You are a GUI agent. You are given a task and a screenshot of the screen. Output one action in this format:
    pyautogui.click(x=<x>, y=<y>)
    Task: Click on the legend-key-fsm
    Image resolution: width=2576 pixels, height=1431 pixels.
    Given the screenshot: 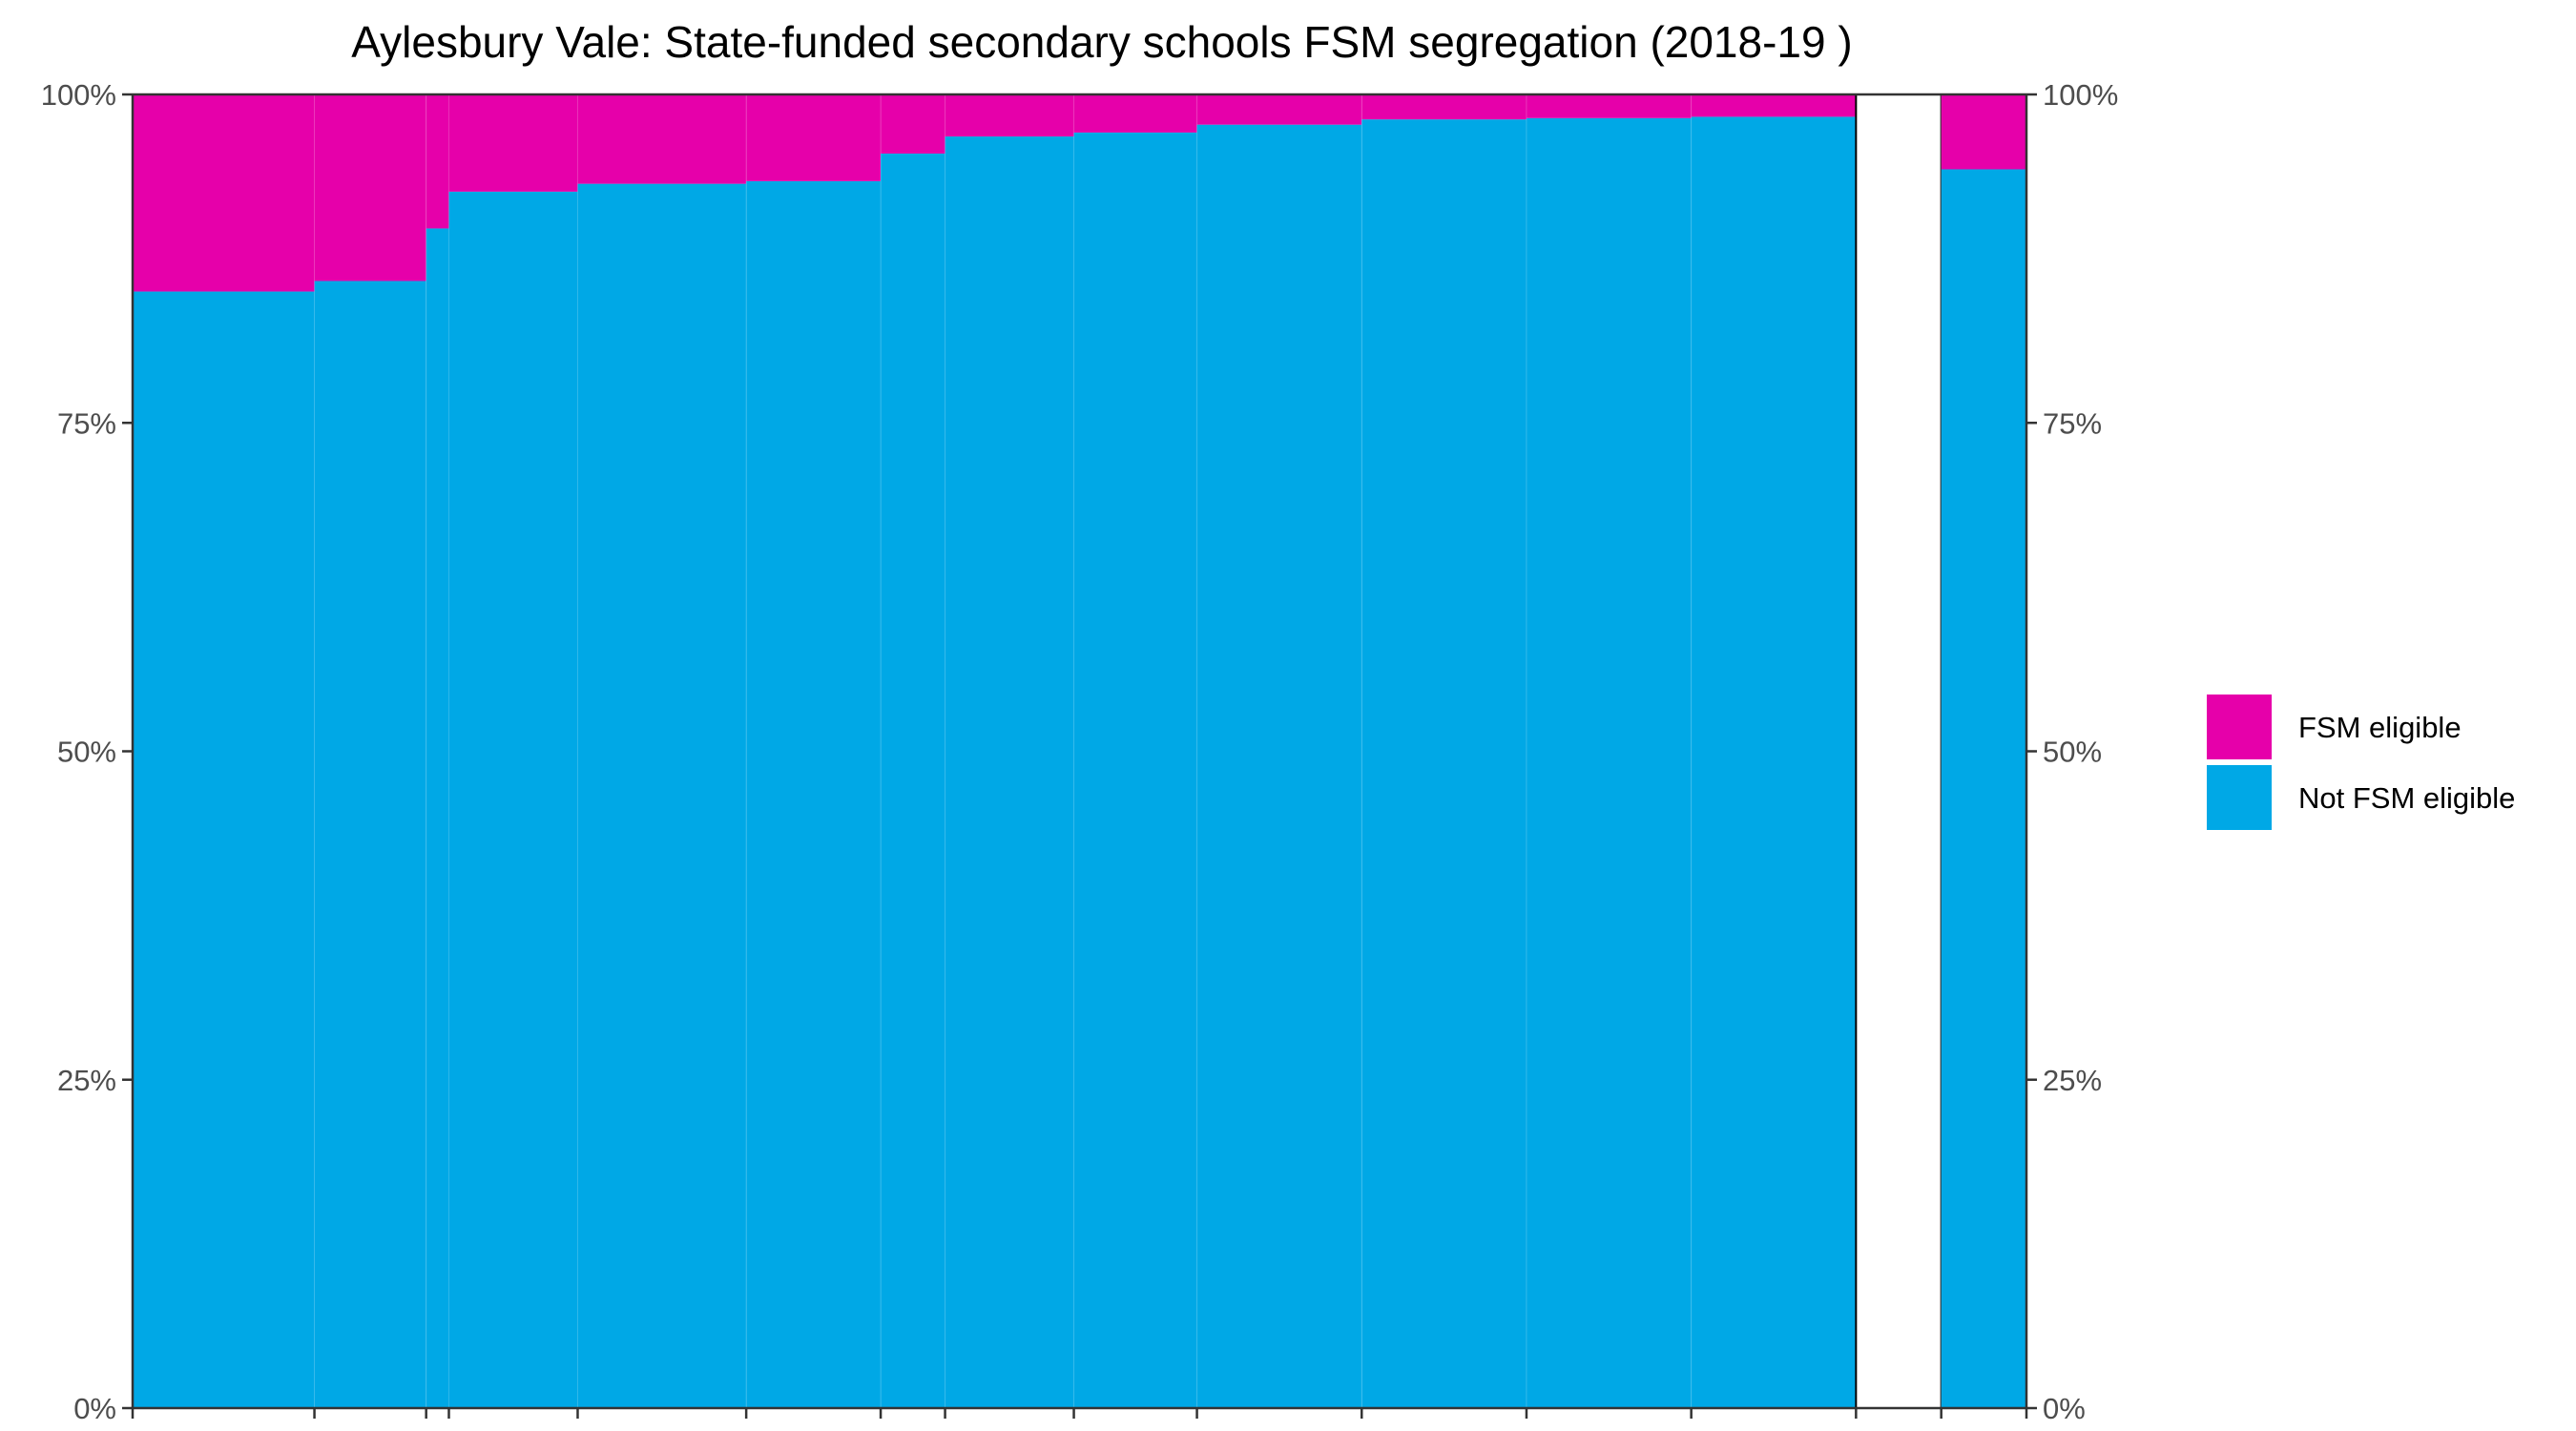 What is the action you would take?
    pyautogui.click(x=2239, y=727)
    